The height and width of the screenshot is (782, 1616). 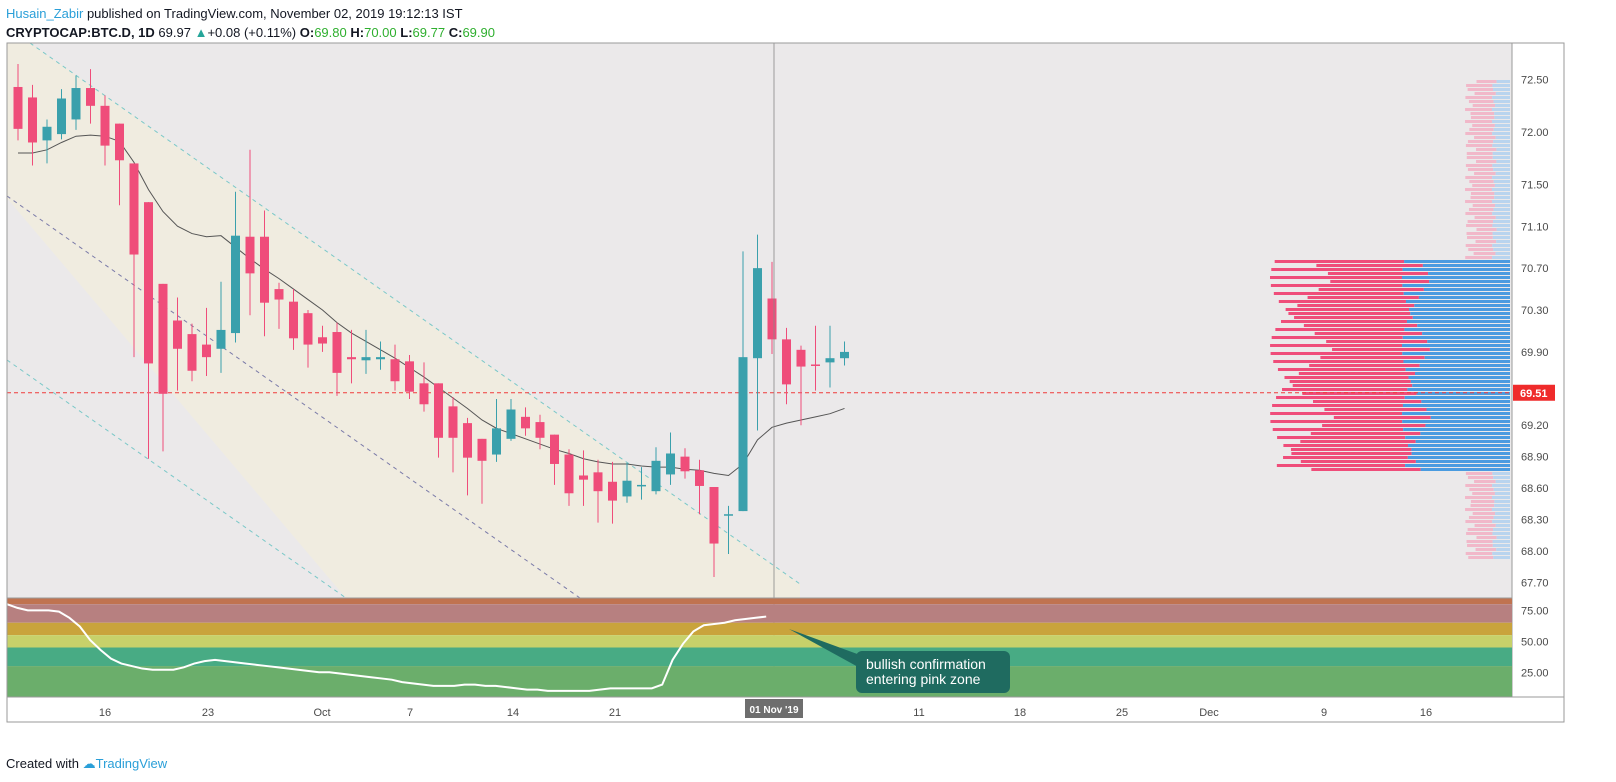 I want to click on channel-lower-line, so click(x=176, y=479).